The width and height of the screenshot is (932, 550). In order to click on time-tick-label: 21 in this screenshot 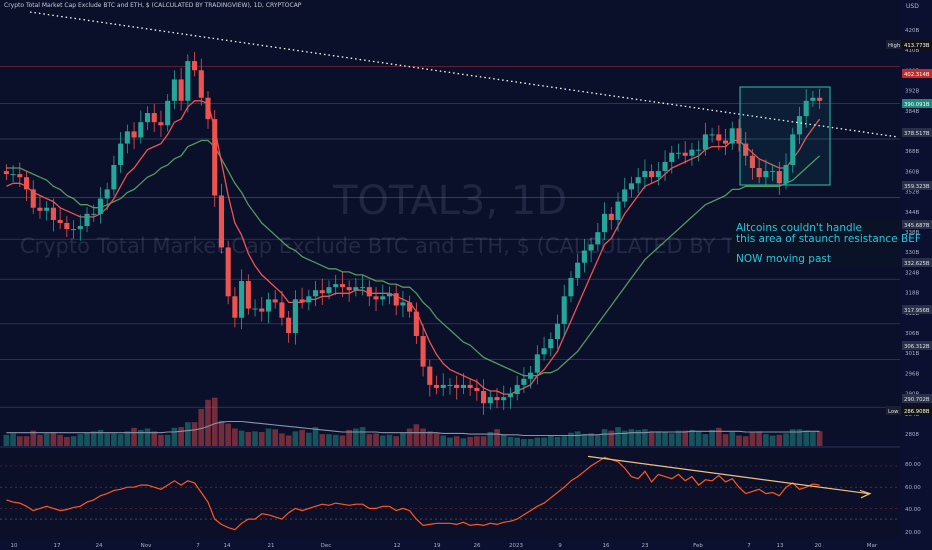, I will do `click(271, 546)`.